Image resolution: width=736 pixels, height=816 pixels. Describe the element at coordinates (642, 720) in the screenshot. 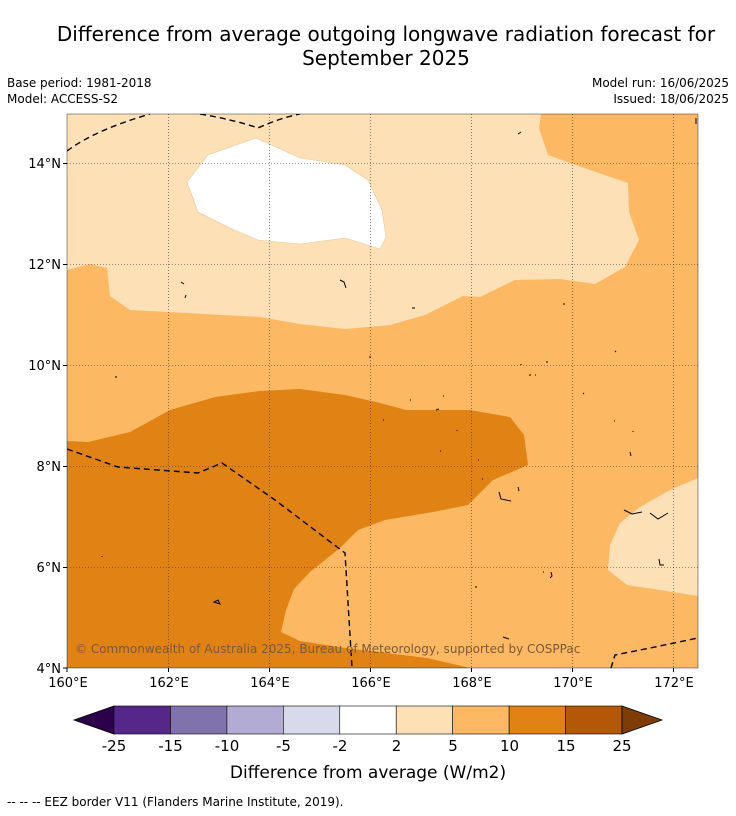

I see `colorbar-extend-high` at that location.